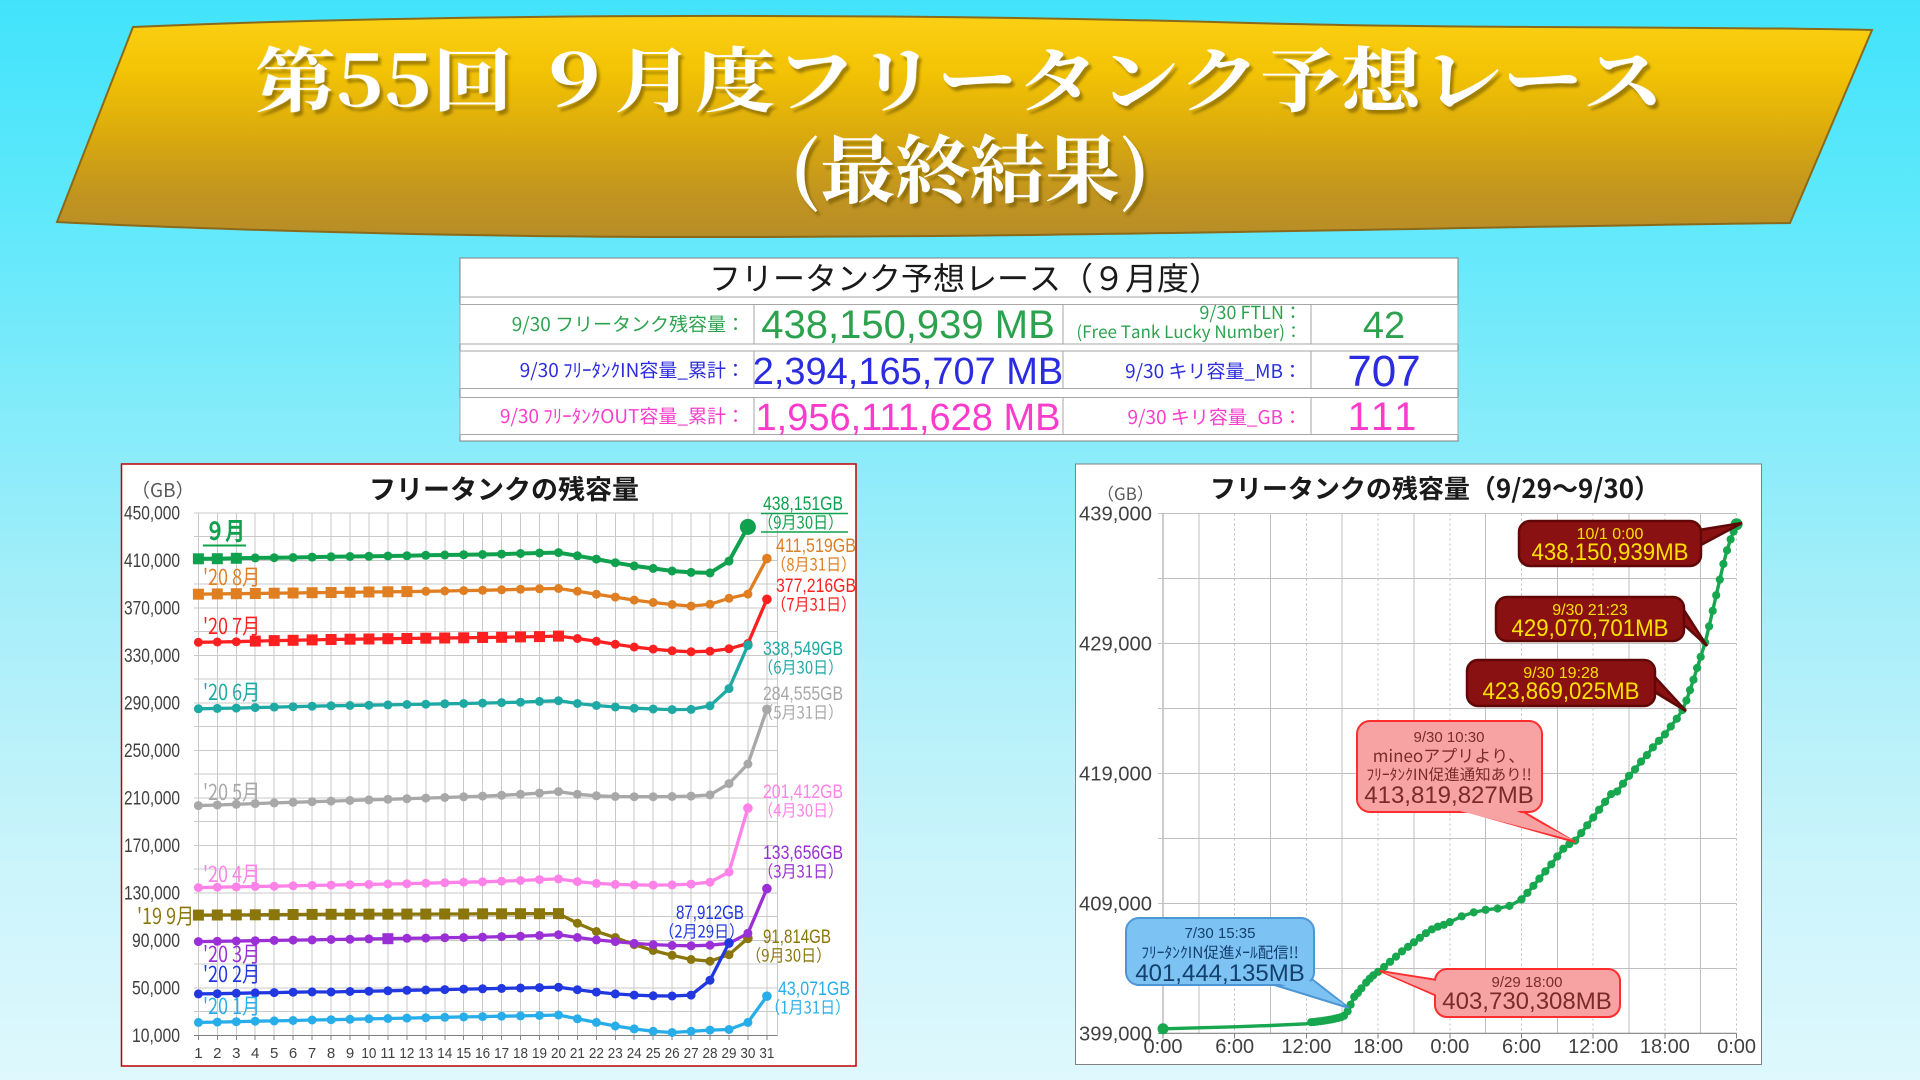 Image resolution: width=1920 pixels, height=1080 pixels. Describe the element at coordinates (908, 372) in the screenshot. I see `svg-text: 2,394,165,707 MB` at that location.